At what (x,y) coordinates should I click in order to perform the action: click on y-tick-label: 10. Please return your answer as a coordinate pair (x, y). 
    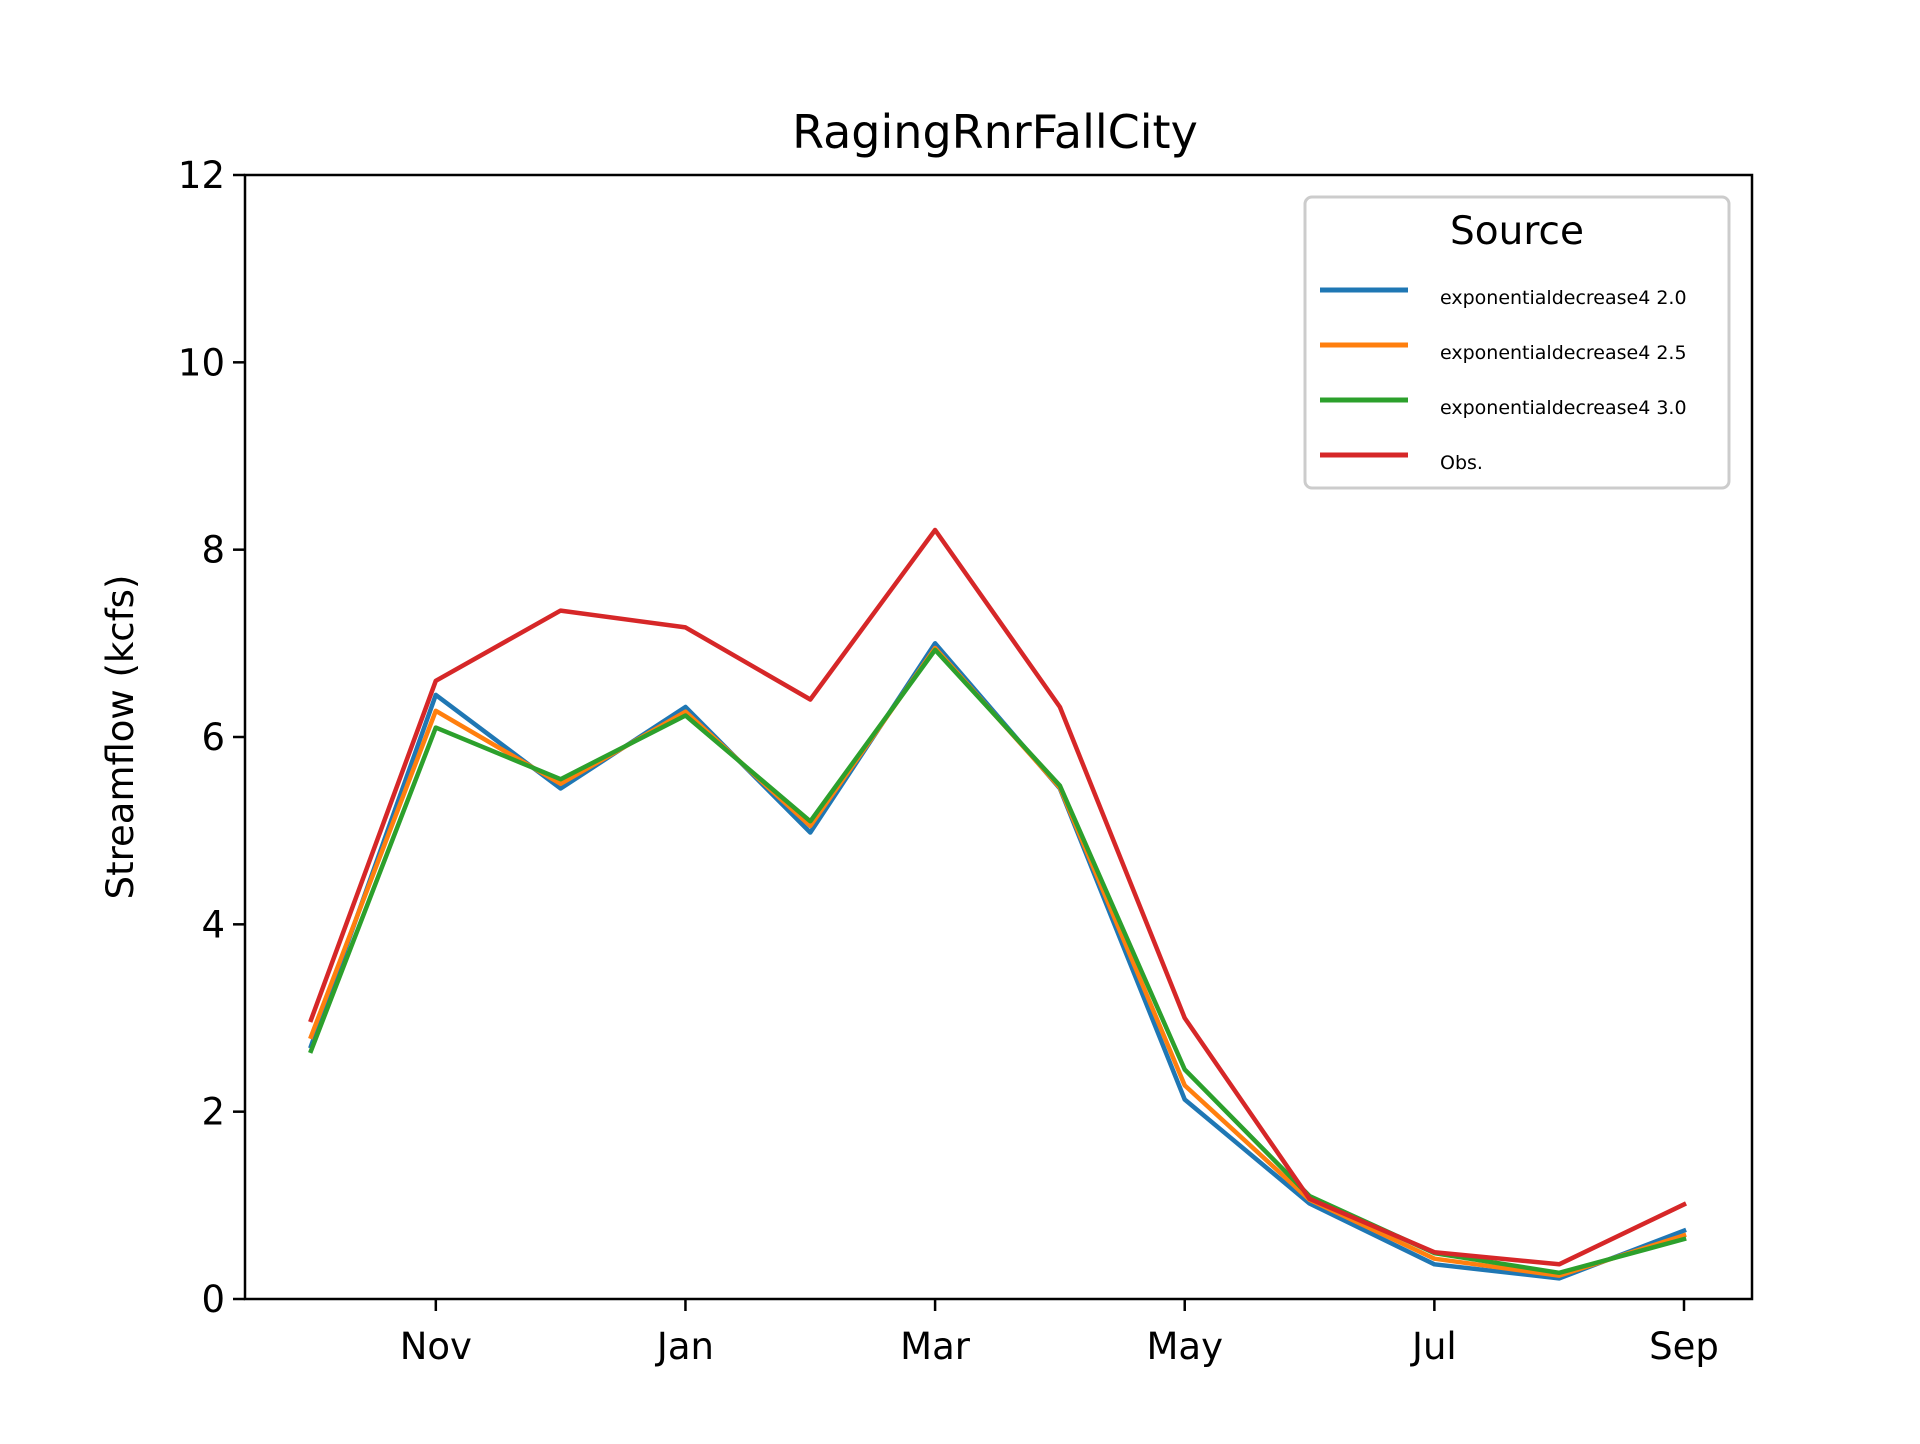
    Looking at the image, I should click on (201, 362).